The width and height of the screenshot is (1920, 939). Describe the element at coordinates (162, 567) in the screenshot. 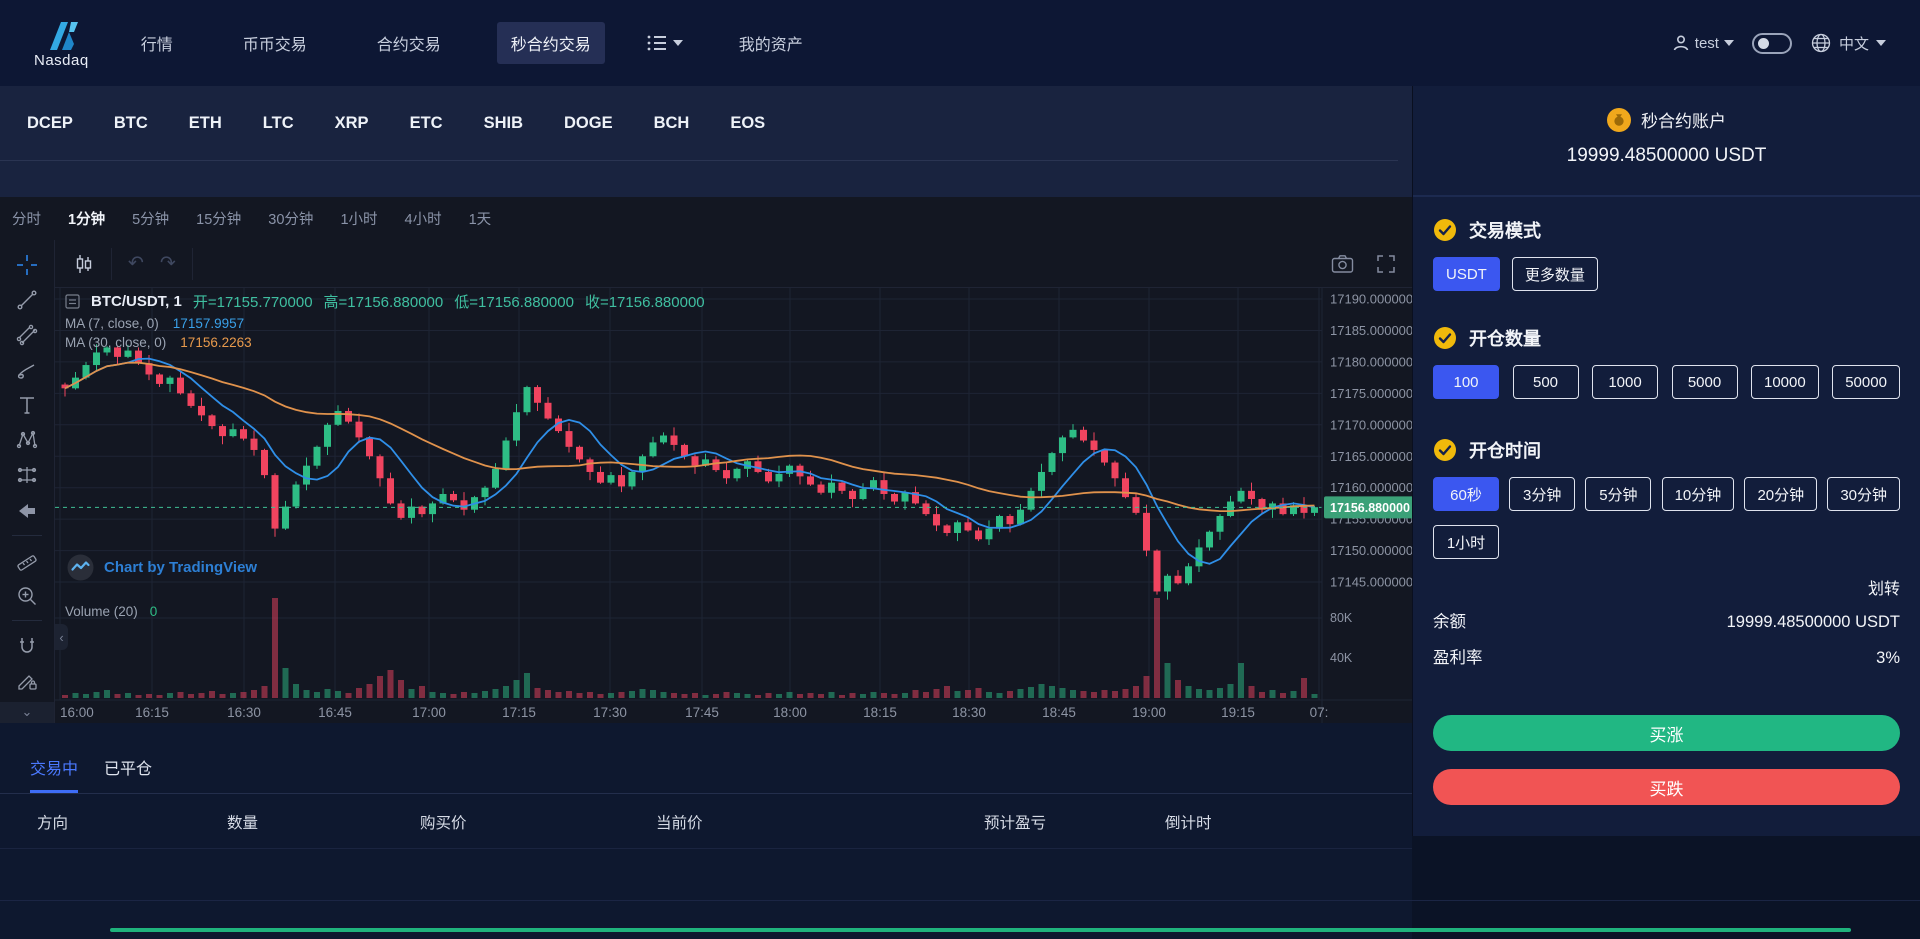

I see `tradingview-attribution: Chart by TradingView` at that location.